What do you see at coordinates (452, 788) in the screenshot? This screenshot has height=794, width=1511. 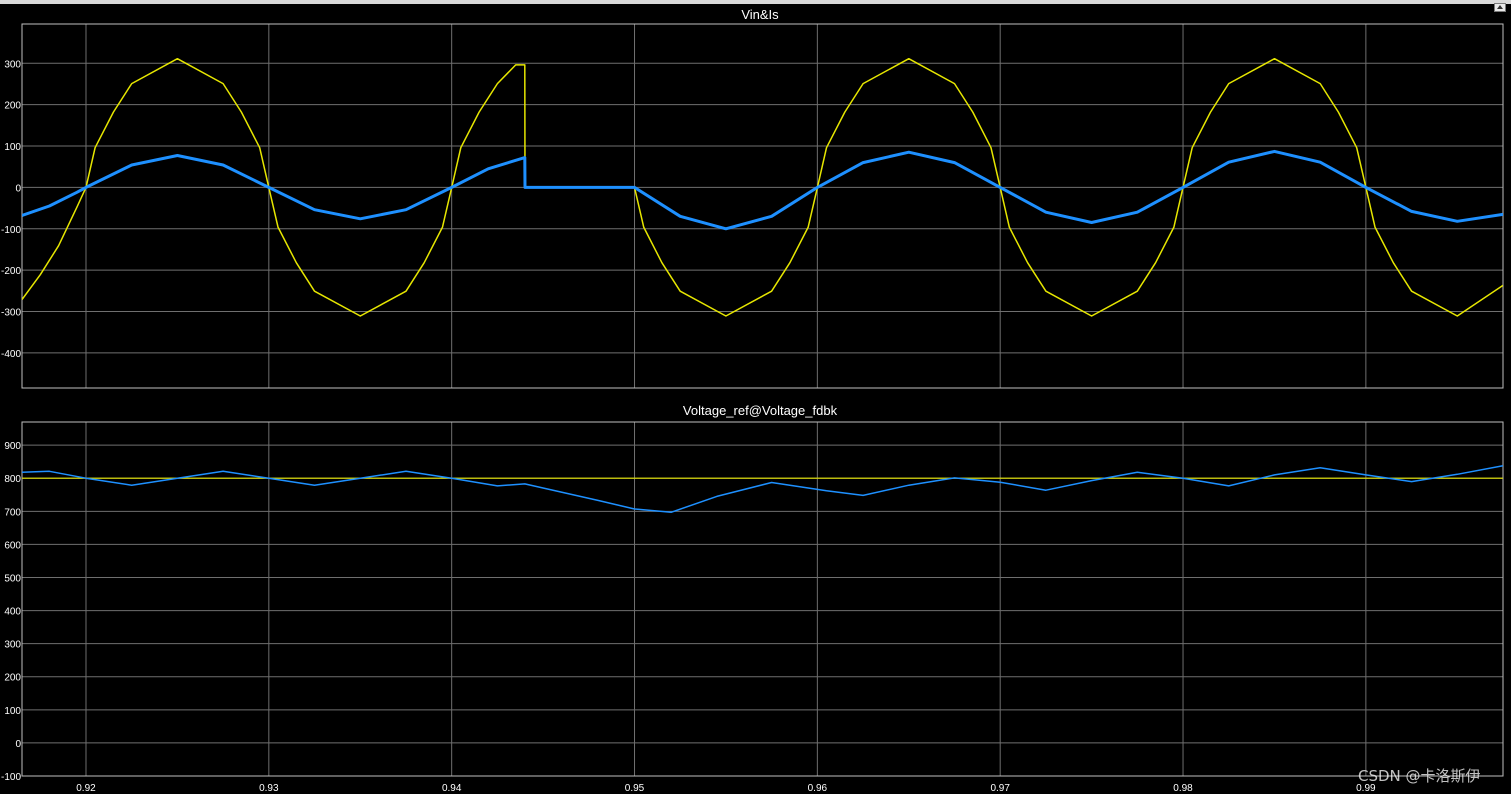 I see `x-tick-label: 0.94` at bounding box center [452, 788].